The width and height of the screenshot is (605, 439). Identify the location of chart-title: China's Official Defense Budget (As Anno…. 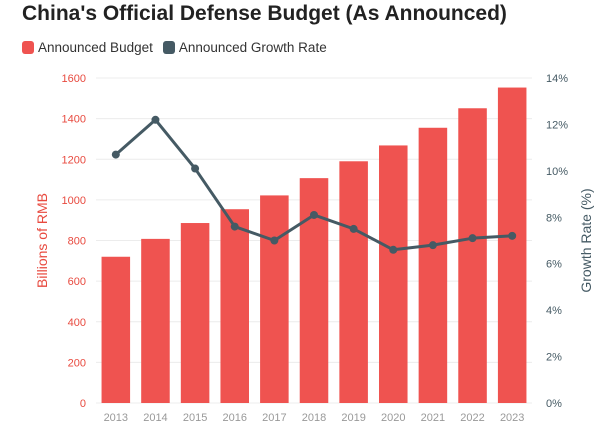
(264, 13).